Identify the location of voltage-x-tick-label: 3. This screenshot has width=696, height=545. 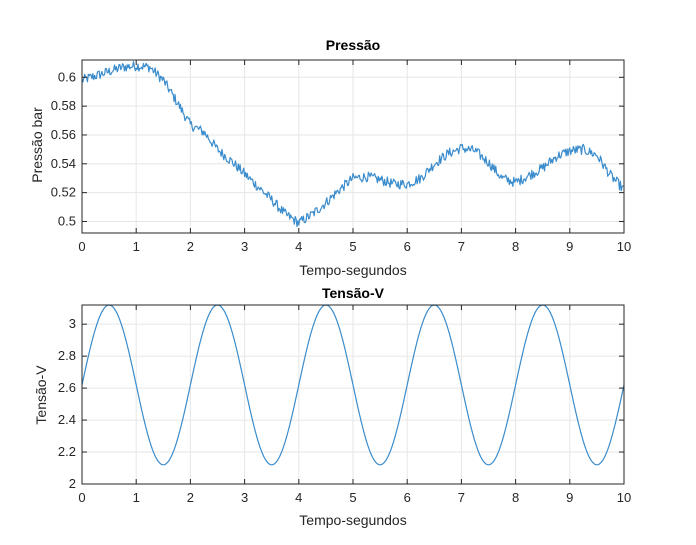
(244, 497).